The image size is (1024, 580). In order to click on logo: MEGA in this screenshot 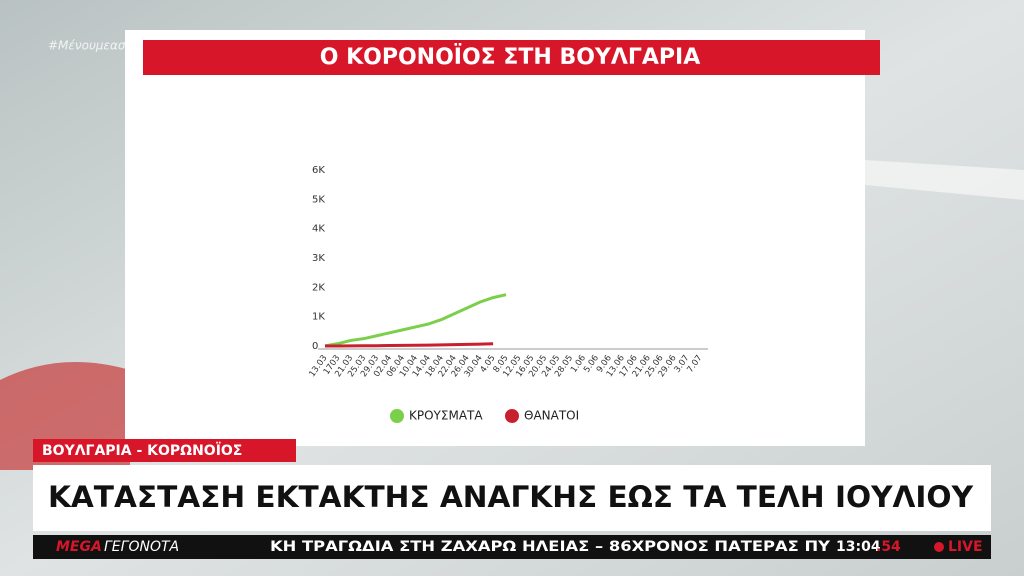, I will do `click(79, 547)`.